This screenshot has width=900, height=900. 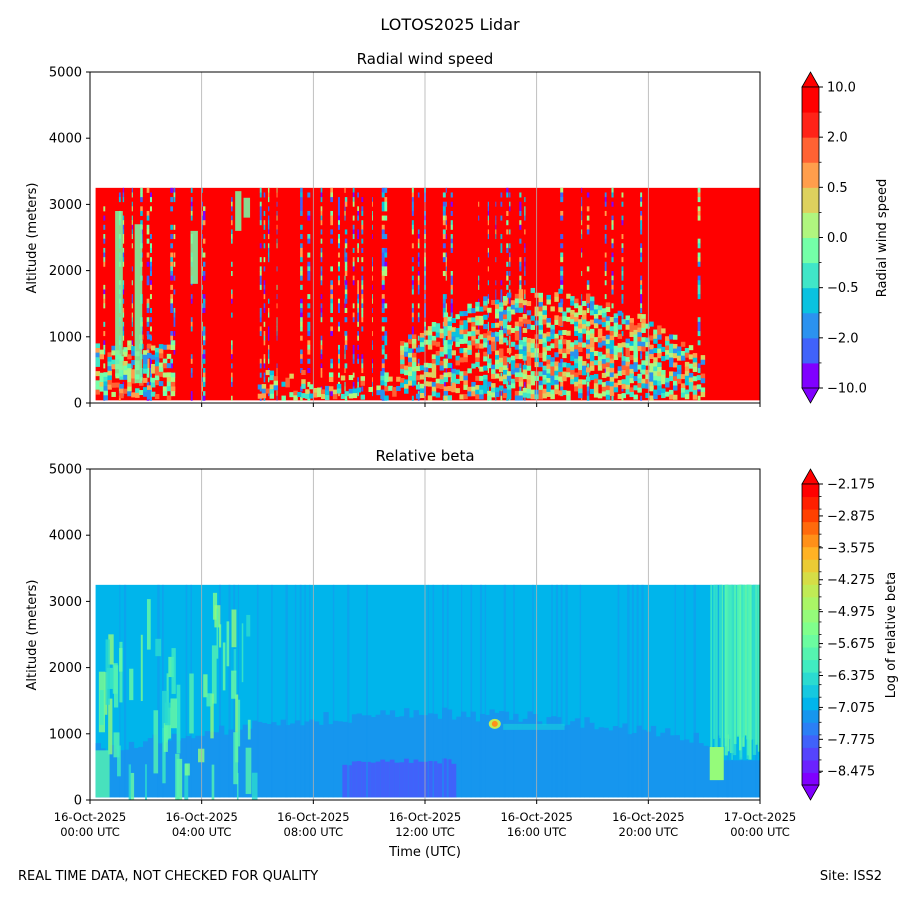 I want to click on beta-heatmap-cloud, so click(x=732, y=672).